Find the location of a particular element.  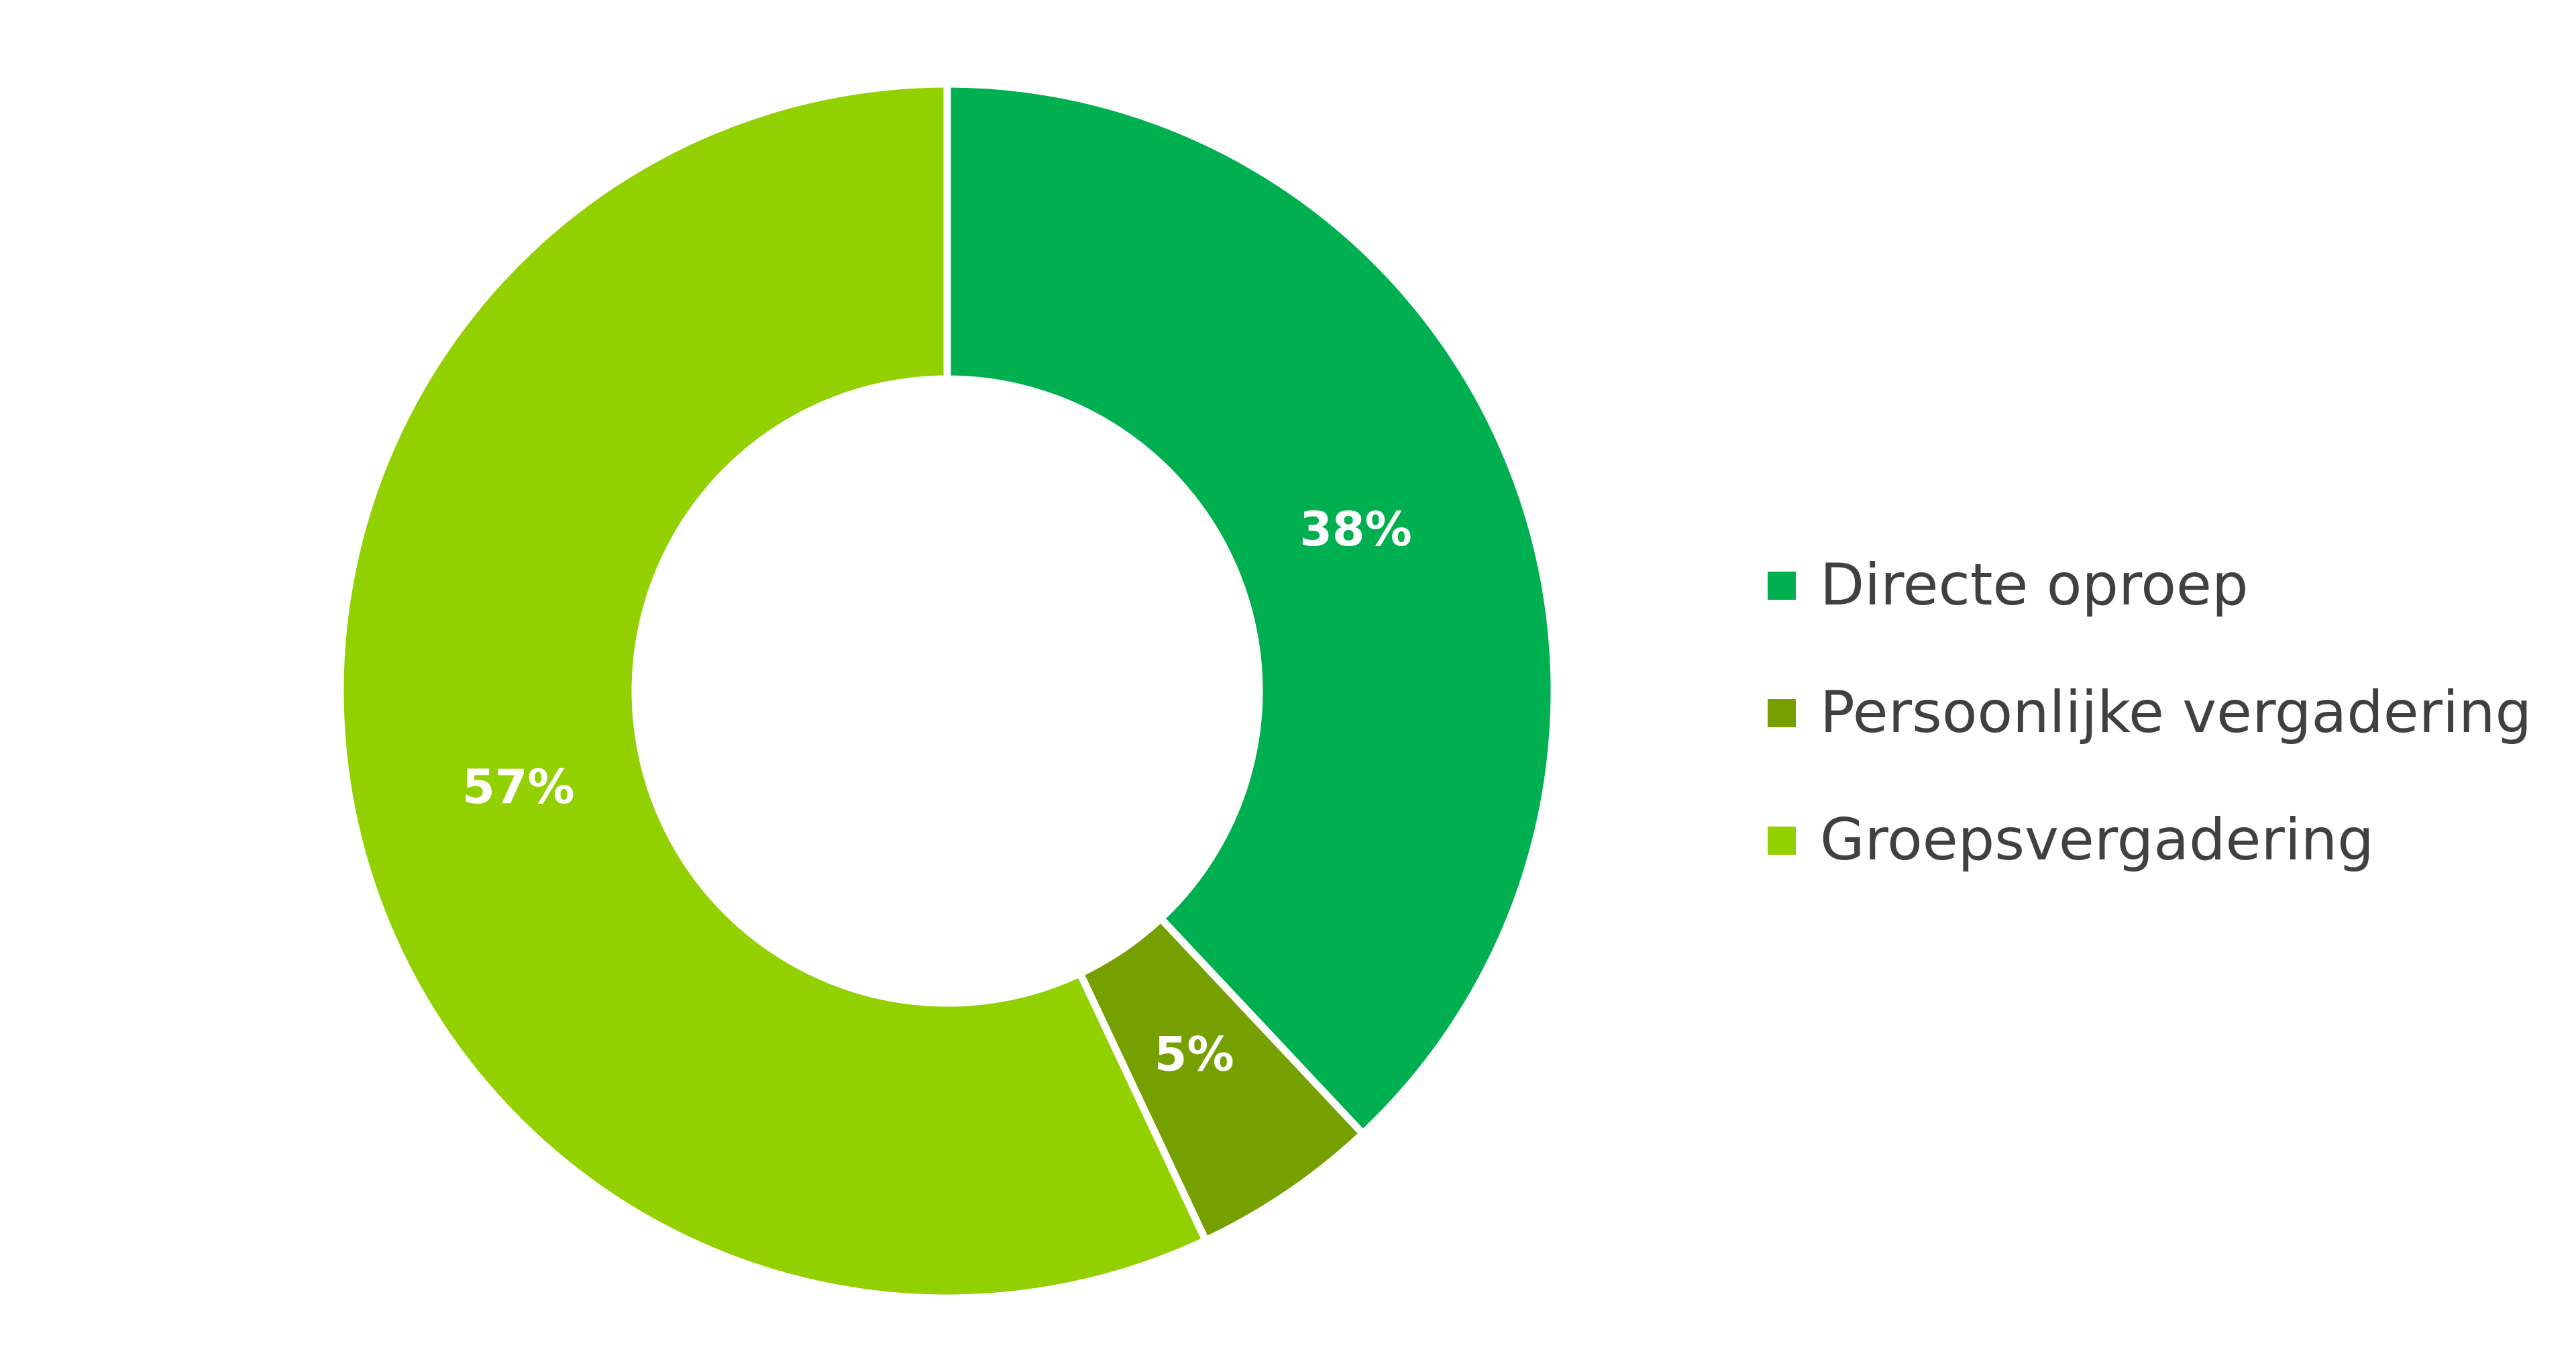

legend-label-directe-oproep: Directe oproep is located at coordinates (2034, 585).